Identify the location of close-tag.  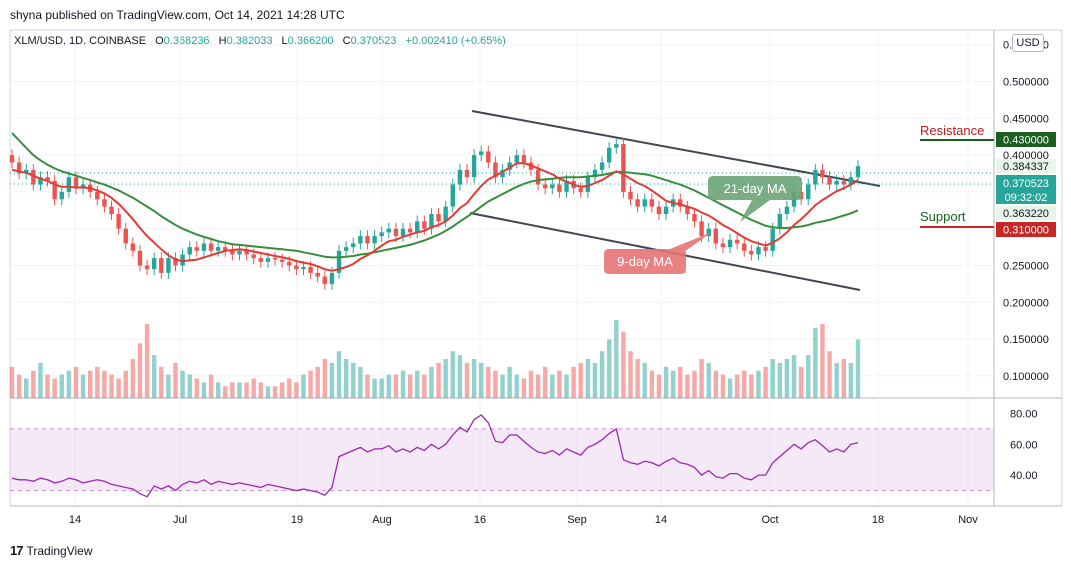
(1026, 189).